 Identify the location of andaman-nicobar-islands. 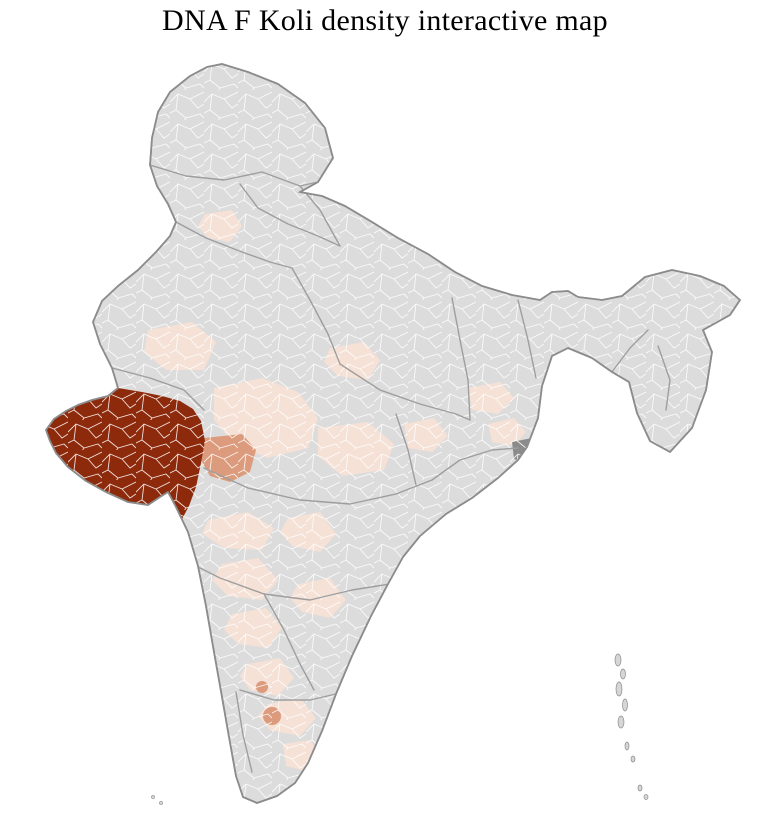
(631, 726).